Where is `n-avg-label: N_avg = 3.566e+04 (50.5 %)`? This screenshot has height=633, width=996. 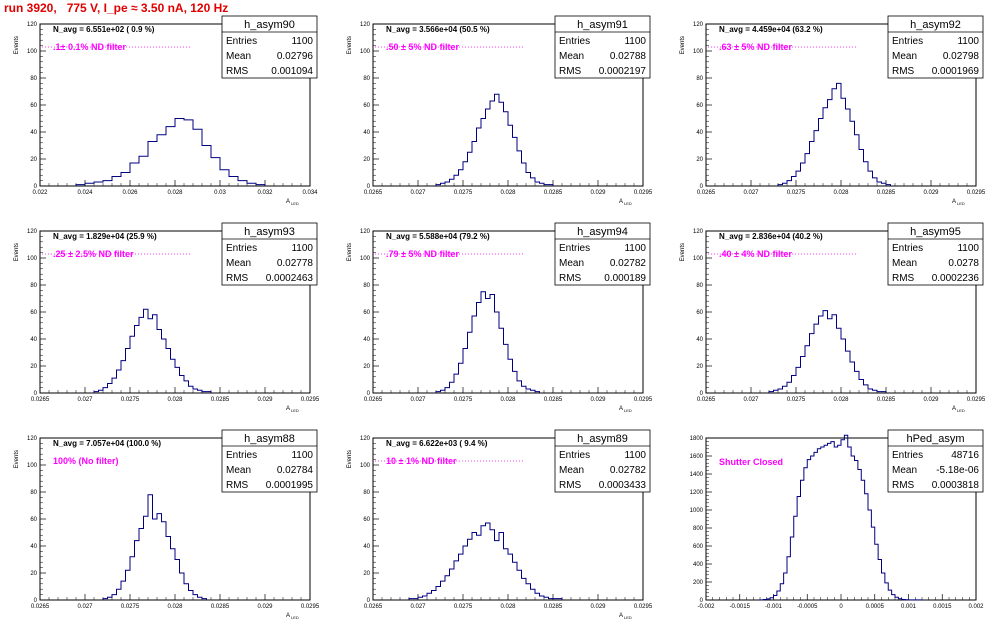 n-avg-label: N_avg = 3.566e+04 (50.5 %) is located at coordinates (438, 29).